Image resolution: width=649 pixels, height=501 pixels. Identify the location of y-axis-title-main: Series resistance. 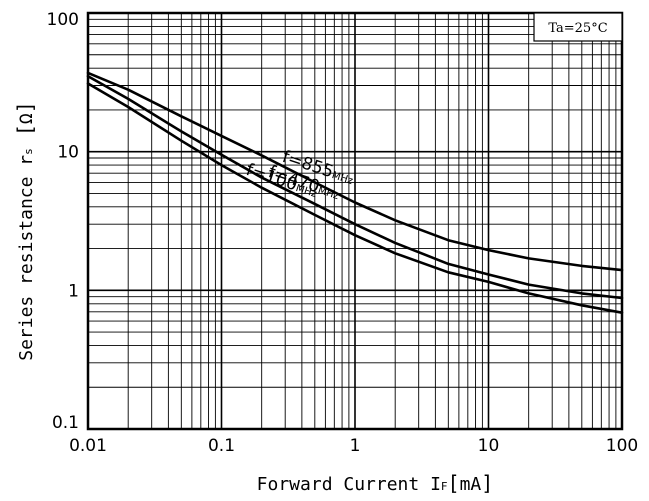
(26, 263).